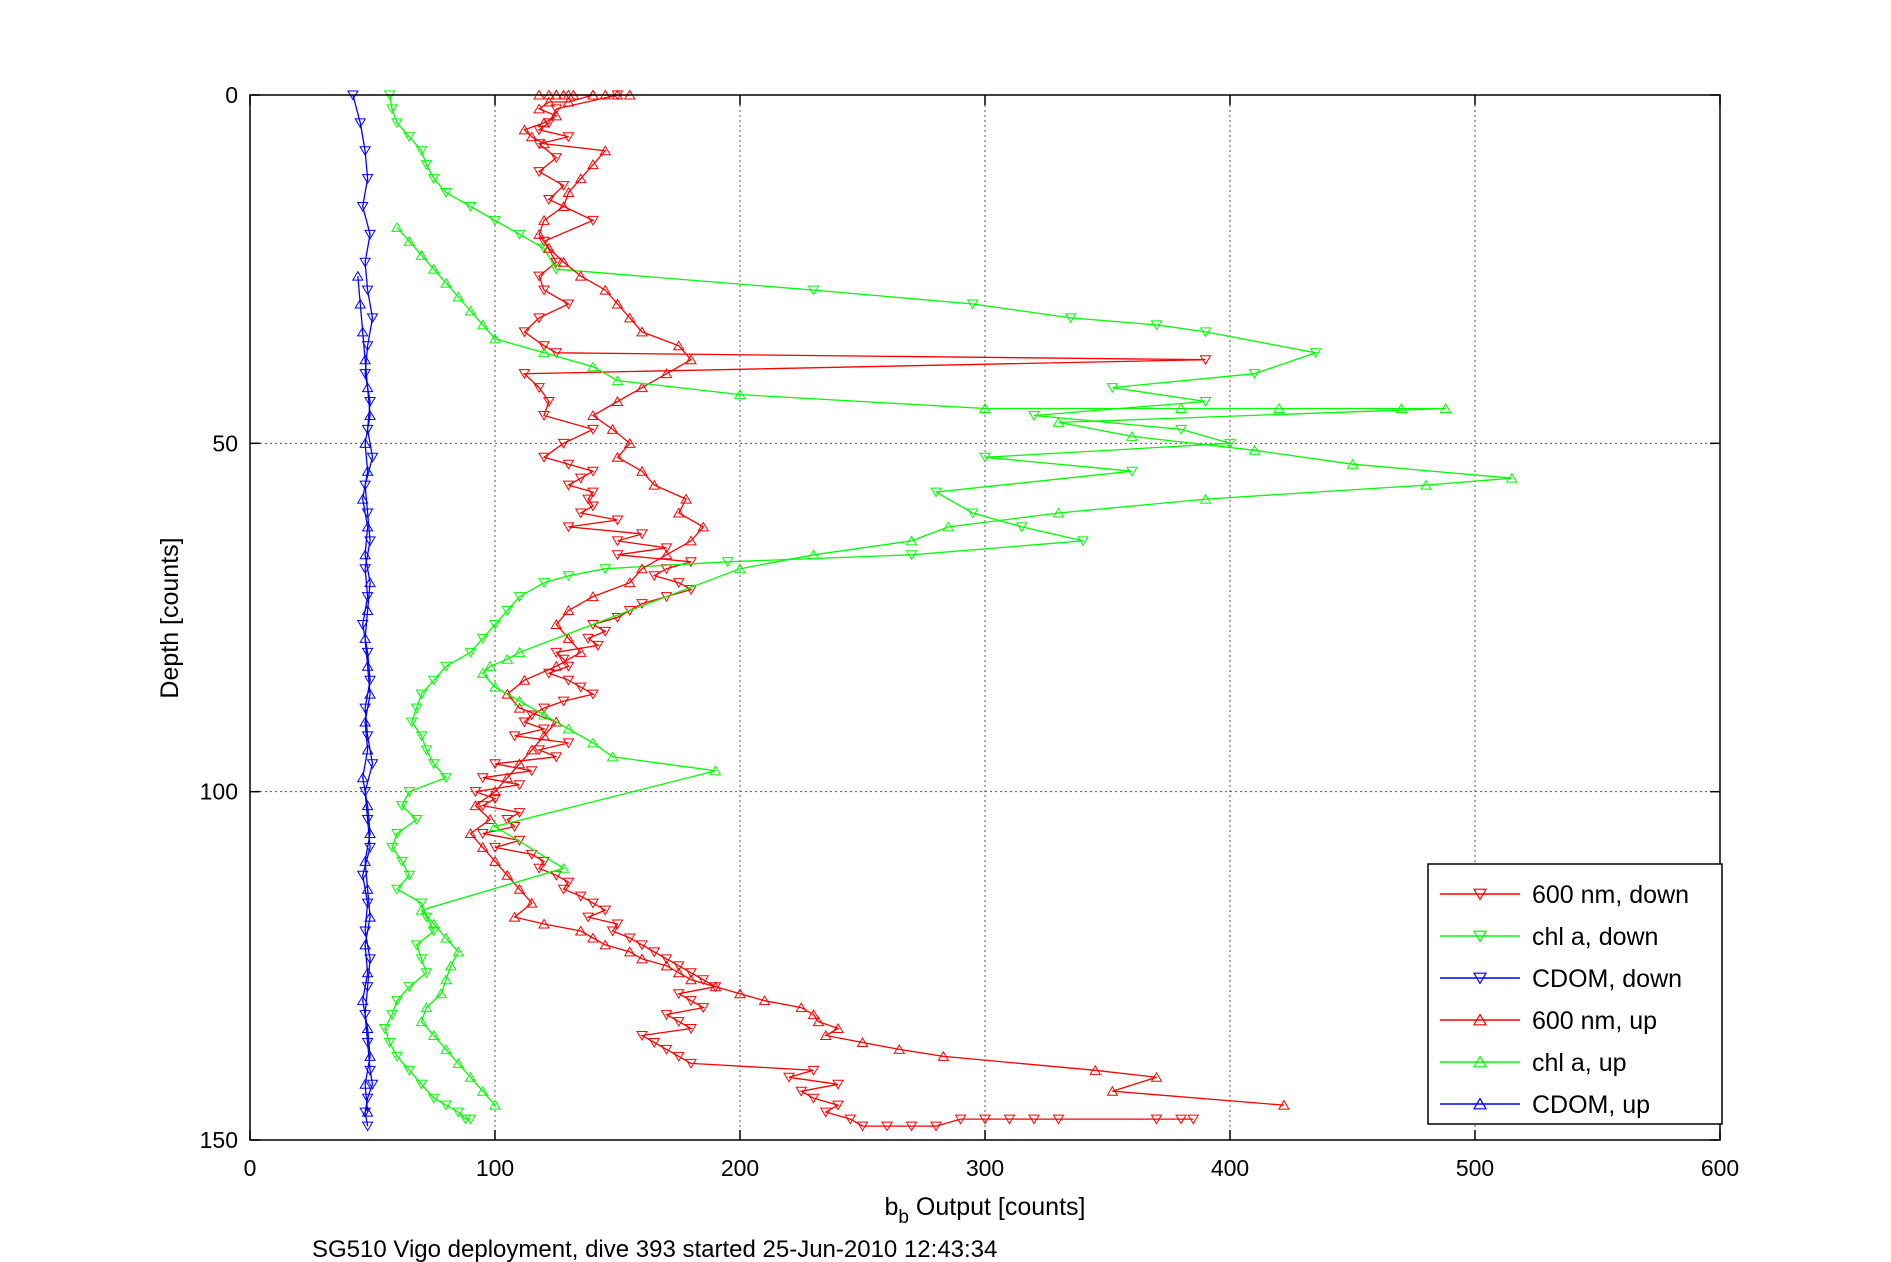 The image size is (1891, 1262). I want to click on y-axis-label: Depth [counts], so click(170, 617).